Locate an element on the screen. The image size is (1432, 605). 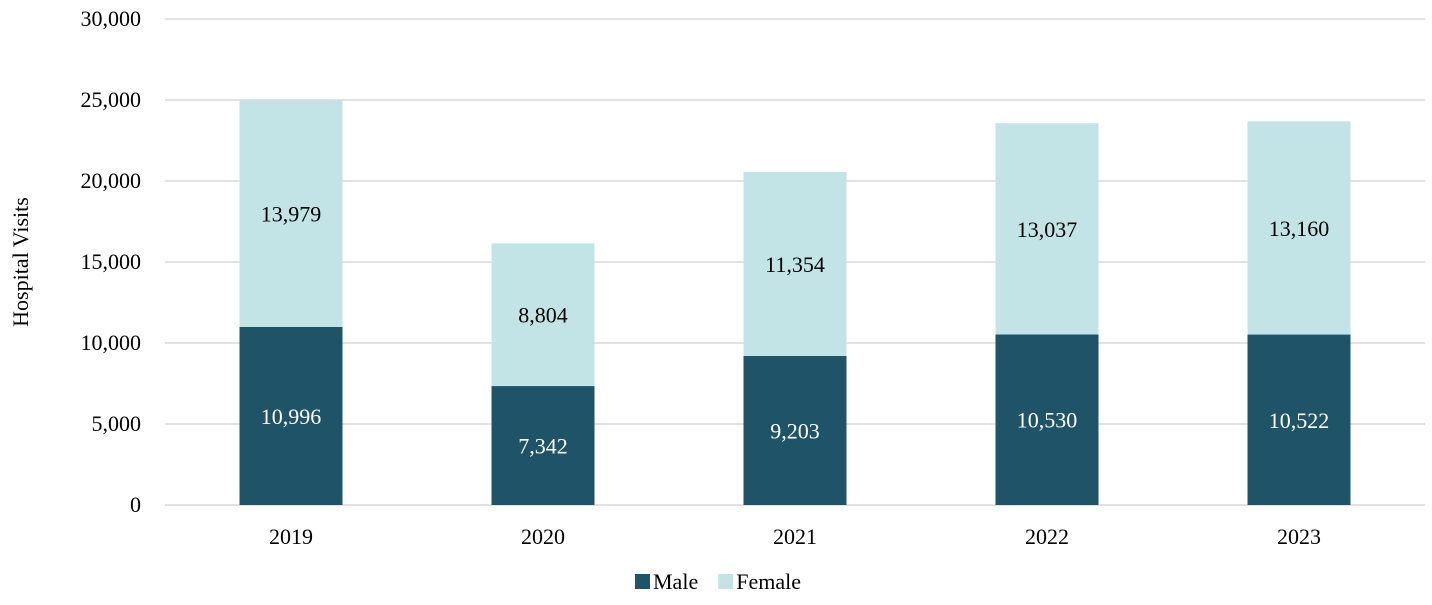
y-tick-label: 5,000 is located at coordinates (117, 423).